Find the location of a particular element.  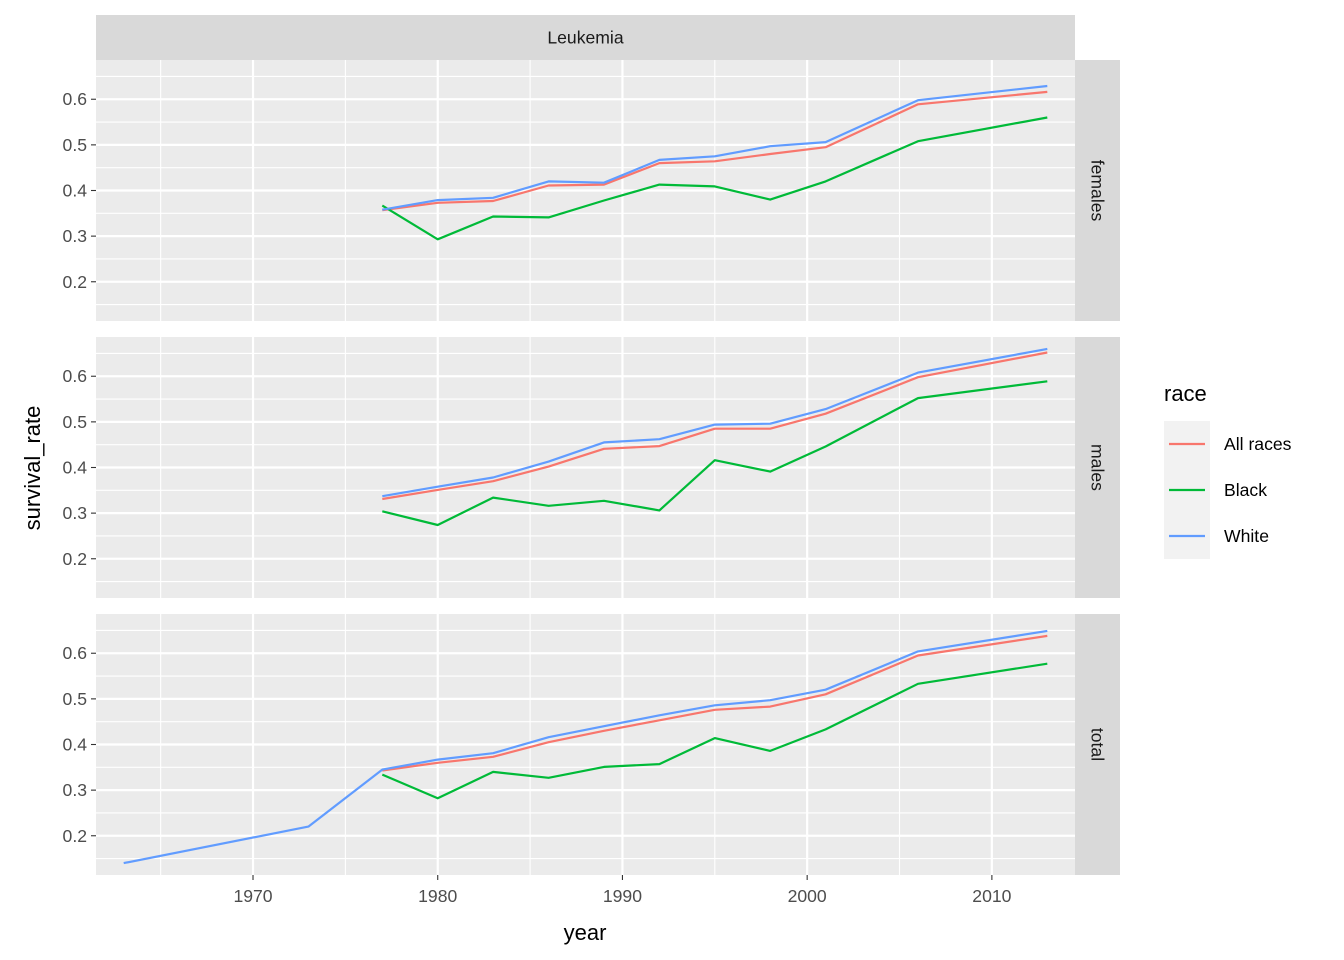

legend-item: White is located at coordinates (1216, 536).